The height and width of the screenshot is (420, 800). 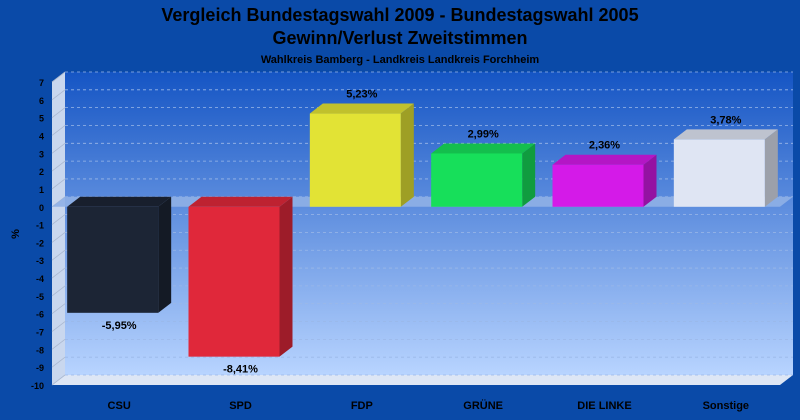 I want to click on y-tick-label: 2, so click(x=41, y=172).